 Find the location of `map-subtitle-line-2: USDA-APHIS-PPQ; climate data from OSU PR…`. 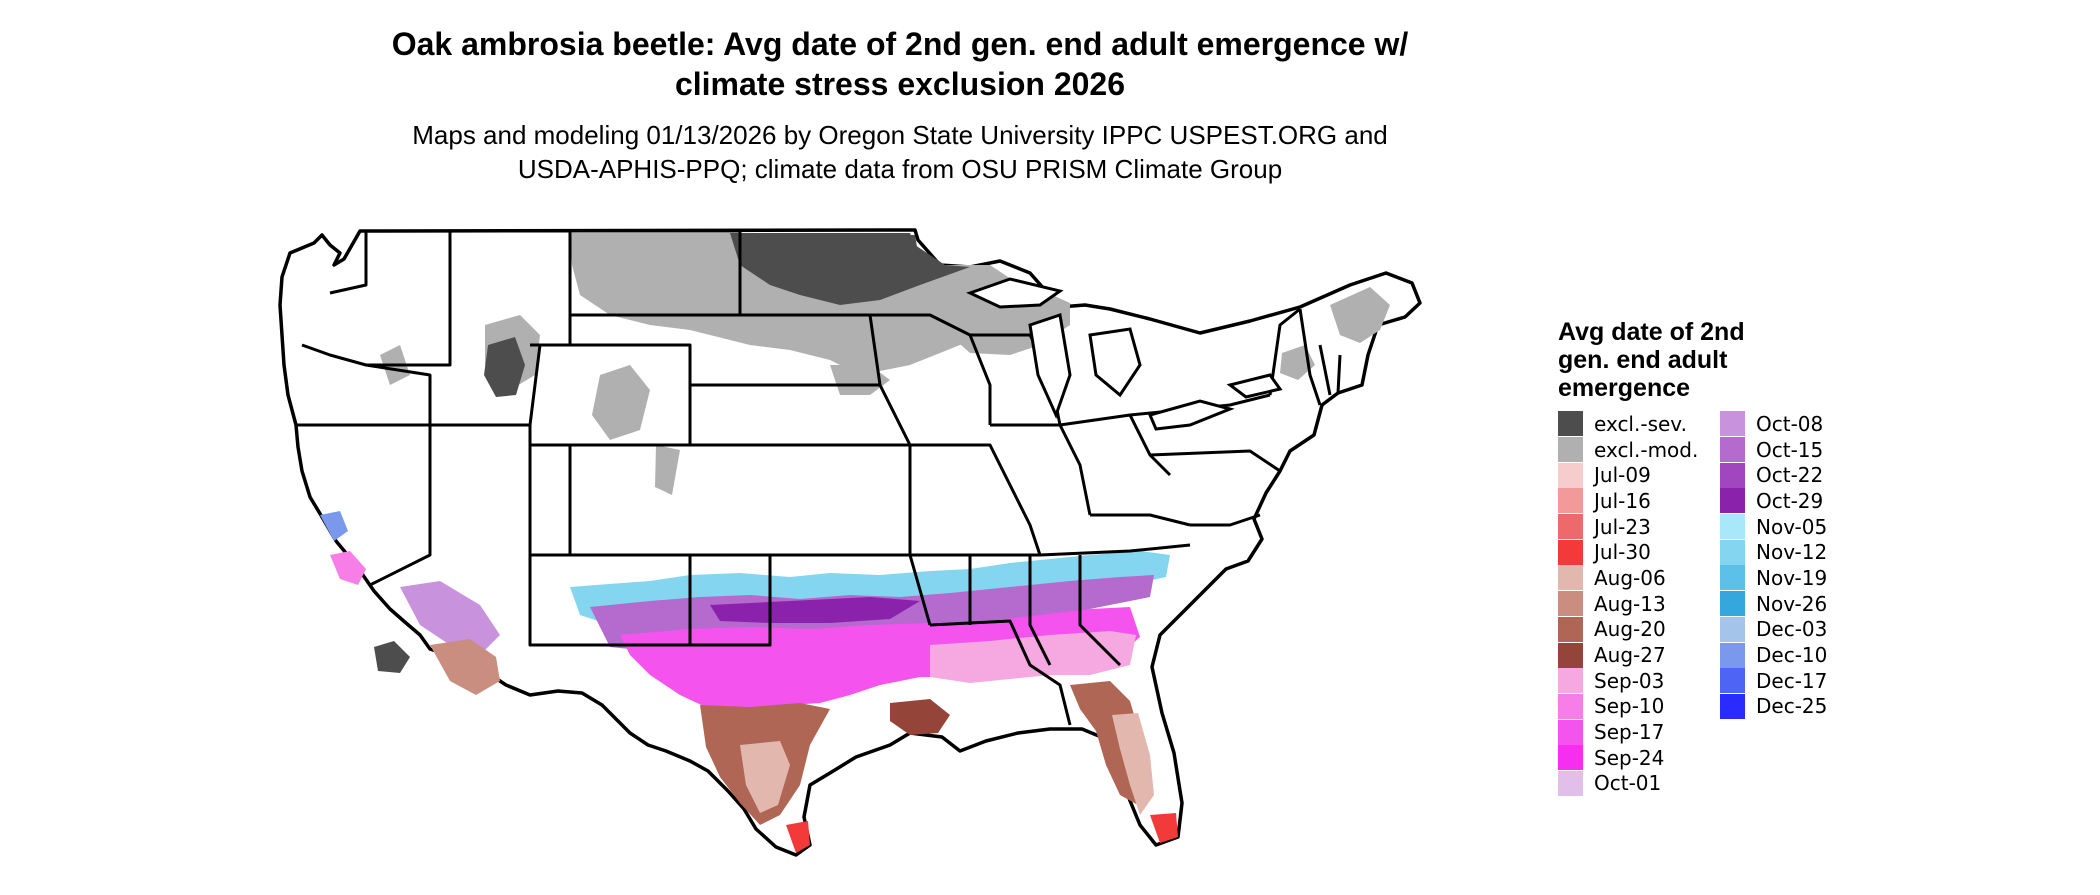

map-subtitle-line-2: USDA-APHIS-PPQ; climate data from OSU PR… is located at coordinates (900, 169).